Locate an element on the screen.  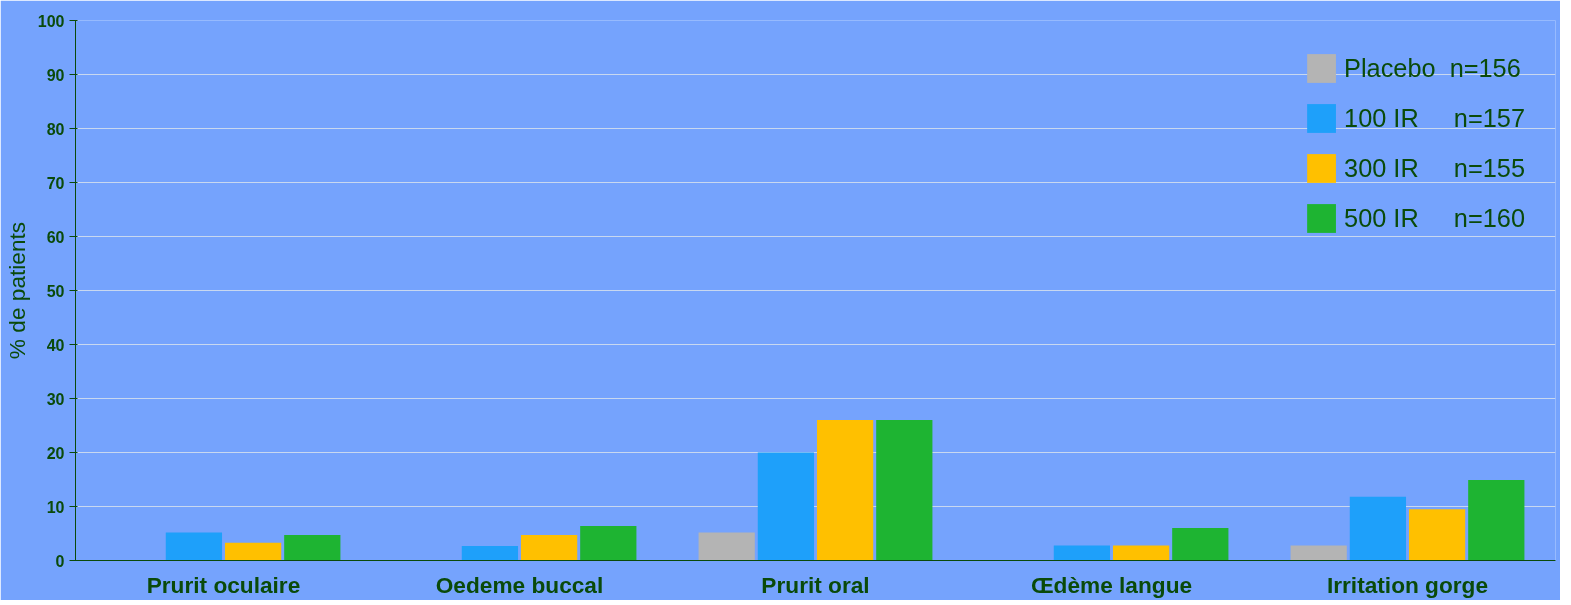
y-tick-label: 50 is located at coordinates (55, 291).